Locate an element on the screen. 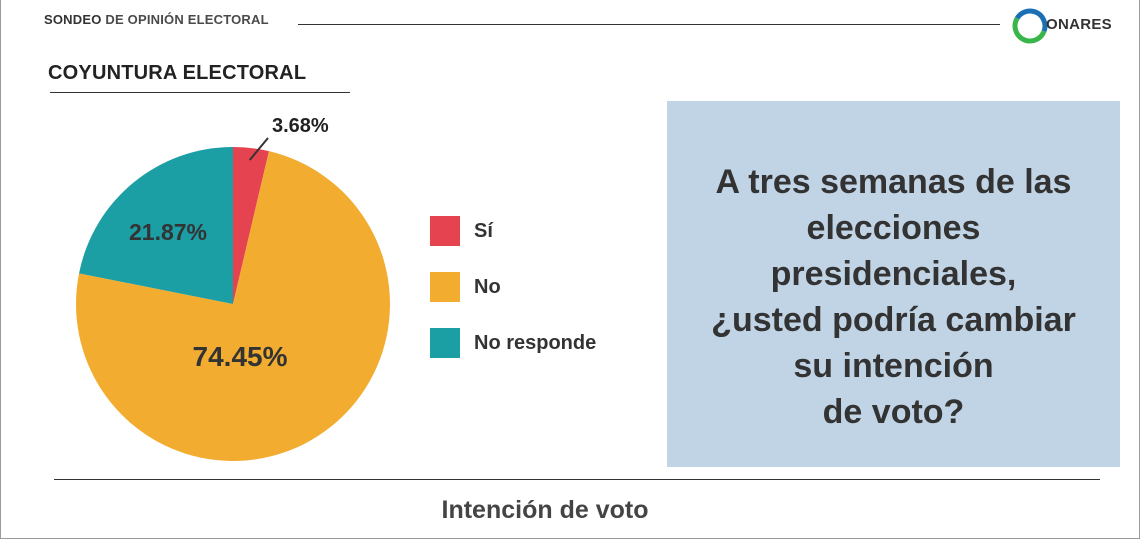 The image size is (1140, 540). legend-label-no-responde: No responde is located at coordinates (535, 342).